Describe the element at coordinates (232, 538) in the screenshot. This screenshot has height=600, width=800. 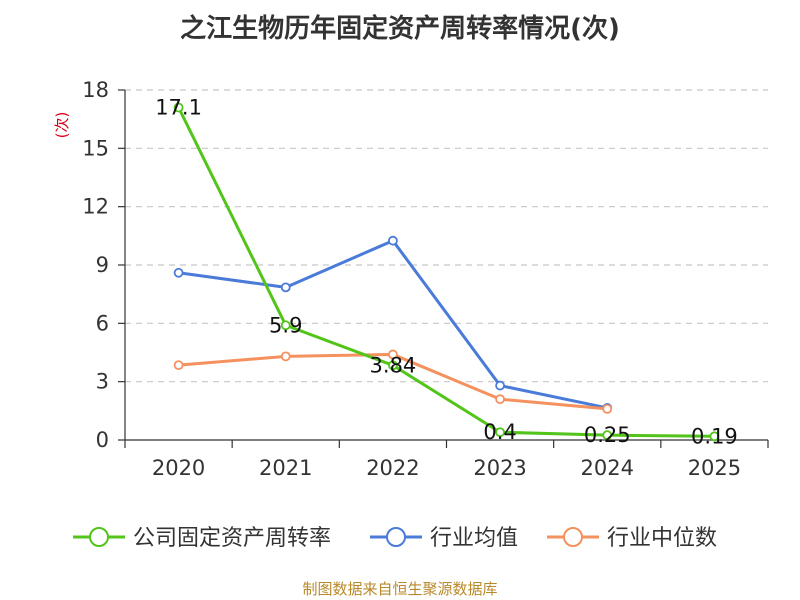
I see `legend-label: 公司固定资产周转率` at that location.